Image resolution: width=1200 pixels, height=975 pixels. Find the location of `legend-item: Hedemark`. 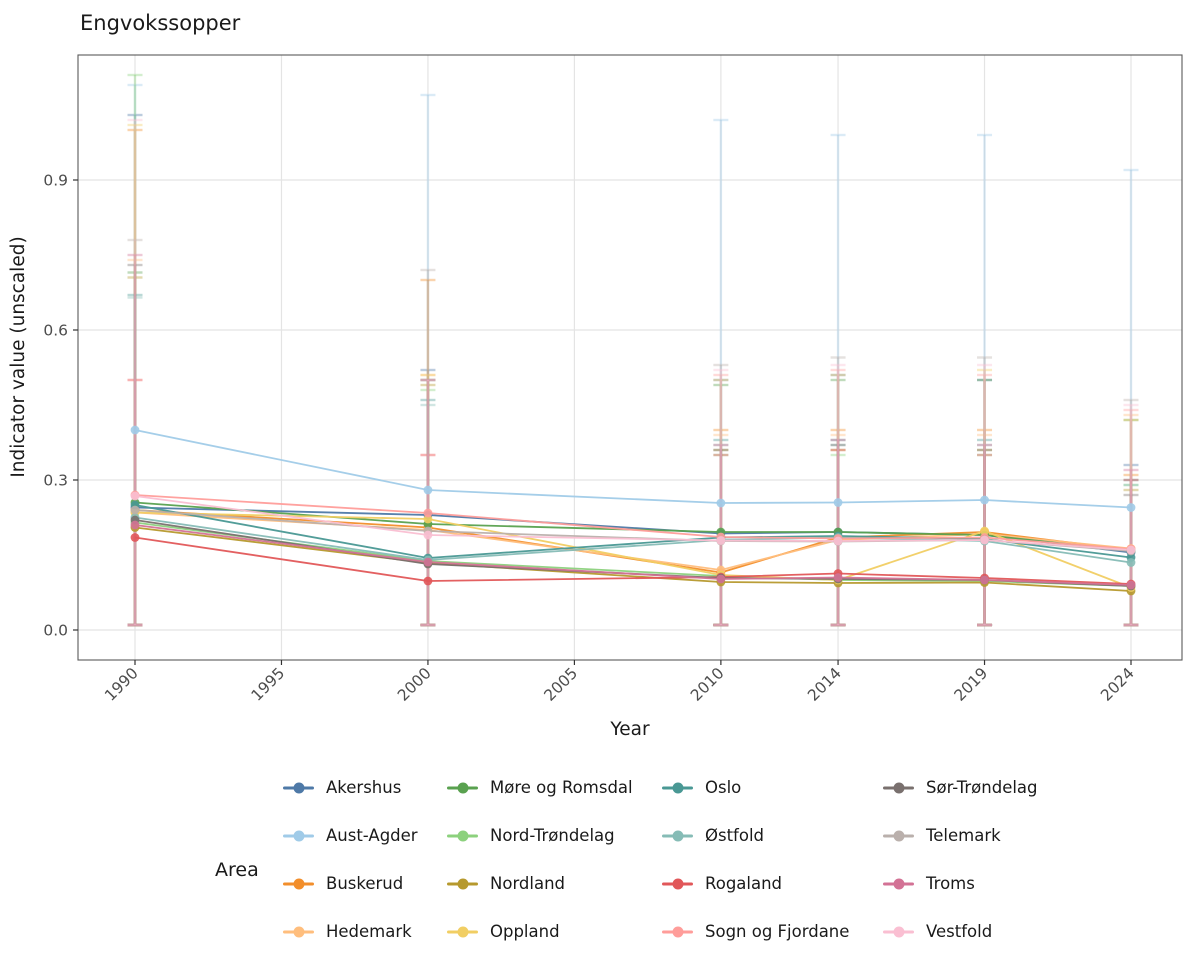

legend-item: Hedemark is located at coordinates (365, 931).